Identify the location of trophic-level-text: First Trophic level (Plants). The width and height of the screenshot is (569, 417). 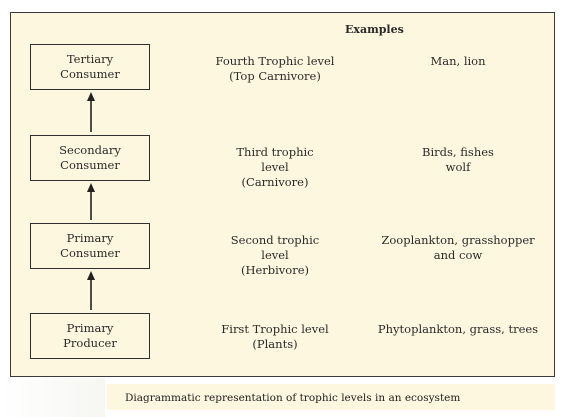
(275, 337).